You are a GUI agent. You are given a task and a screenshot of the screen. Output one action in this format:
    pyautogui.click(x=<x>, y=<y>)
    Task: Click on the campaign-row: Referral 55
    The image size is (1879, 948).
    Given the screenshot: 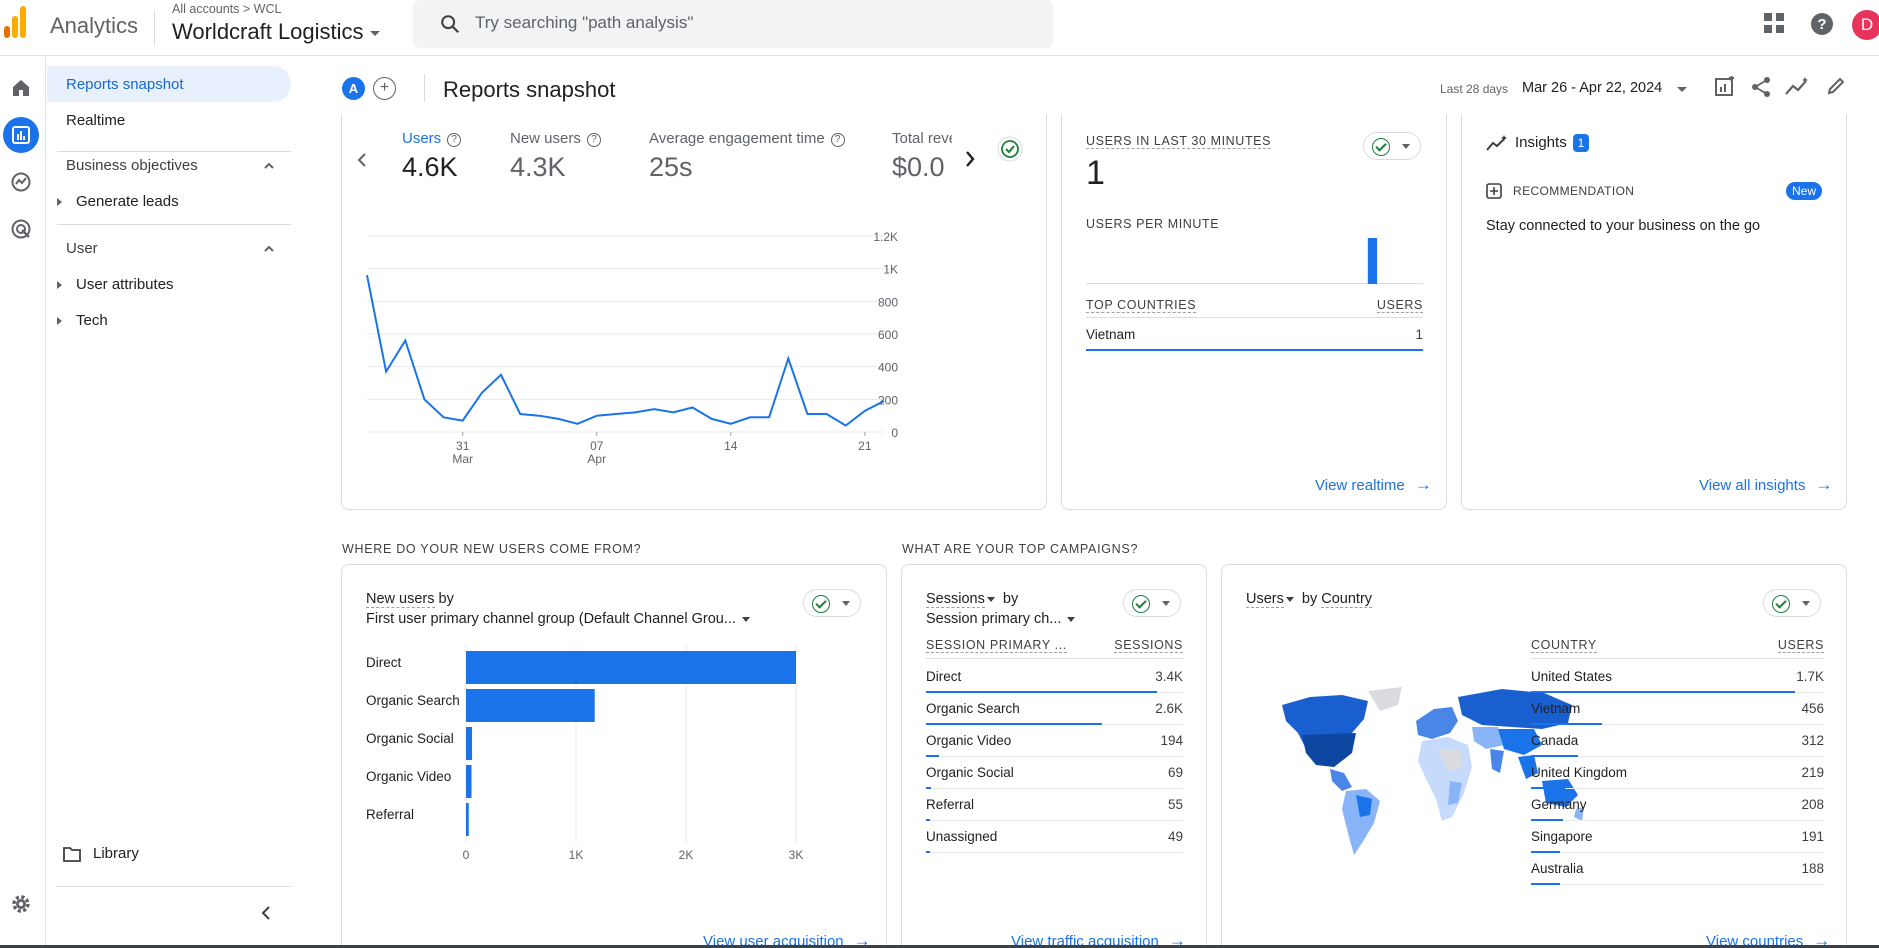 What is the action you would take?
    pyautogui.click(x=1054, y=805)
    